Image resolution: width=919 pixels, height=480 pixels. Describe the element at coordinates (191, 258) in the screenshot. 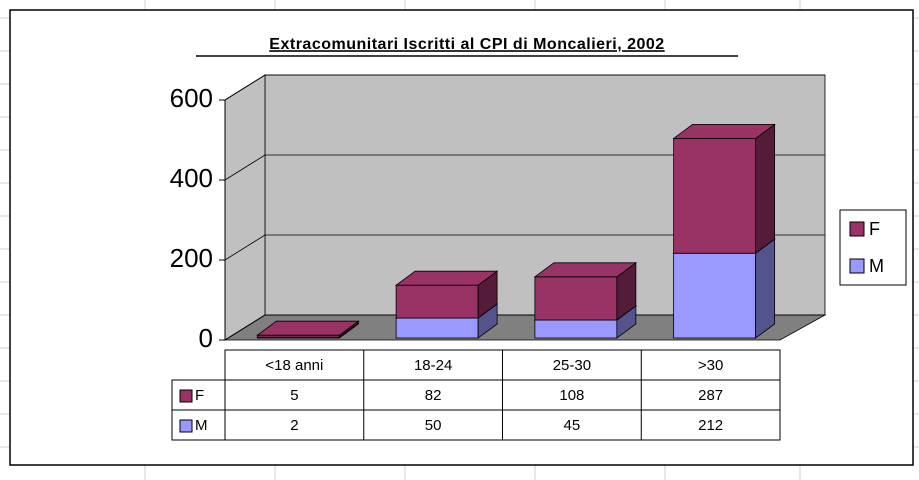

I see `y-tick-label: 200` at that location.